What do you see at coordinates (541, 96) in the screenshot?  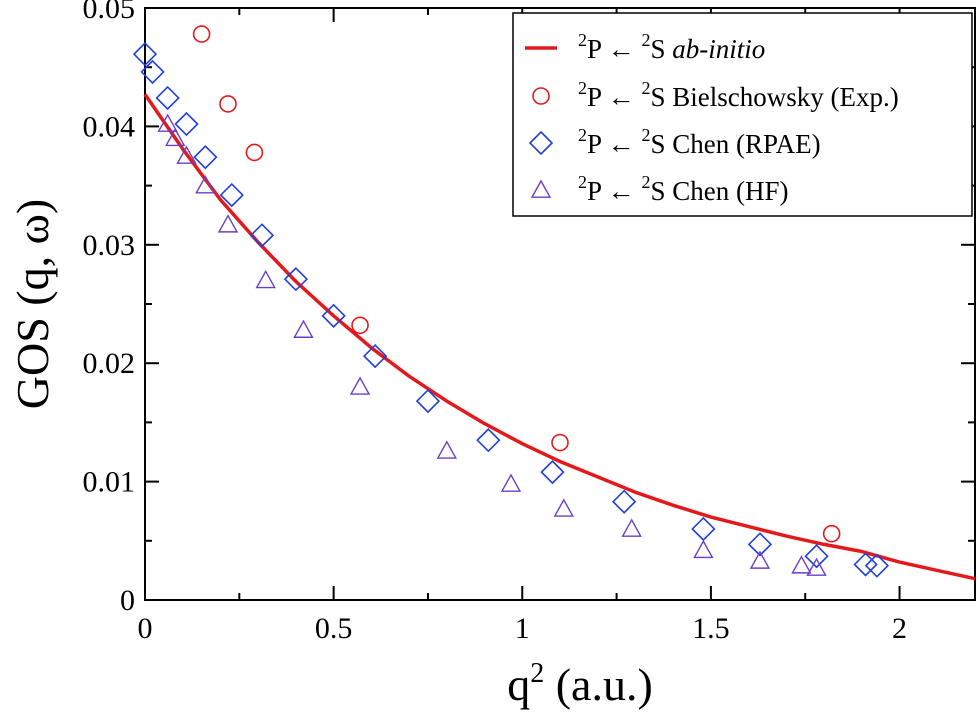 I see `legend-swatch-circle` at bounding box center [541, 96].